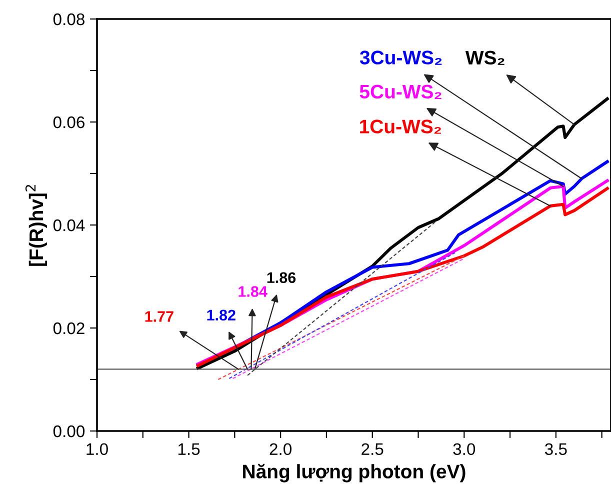 The image size is (611, 500). What do you see at coordinates (281, 449) in the screenshot?
I see `x-tick-label: 2.0` at bounding box center [281, 449].